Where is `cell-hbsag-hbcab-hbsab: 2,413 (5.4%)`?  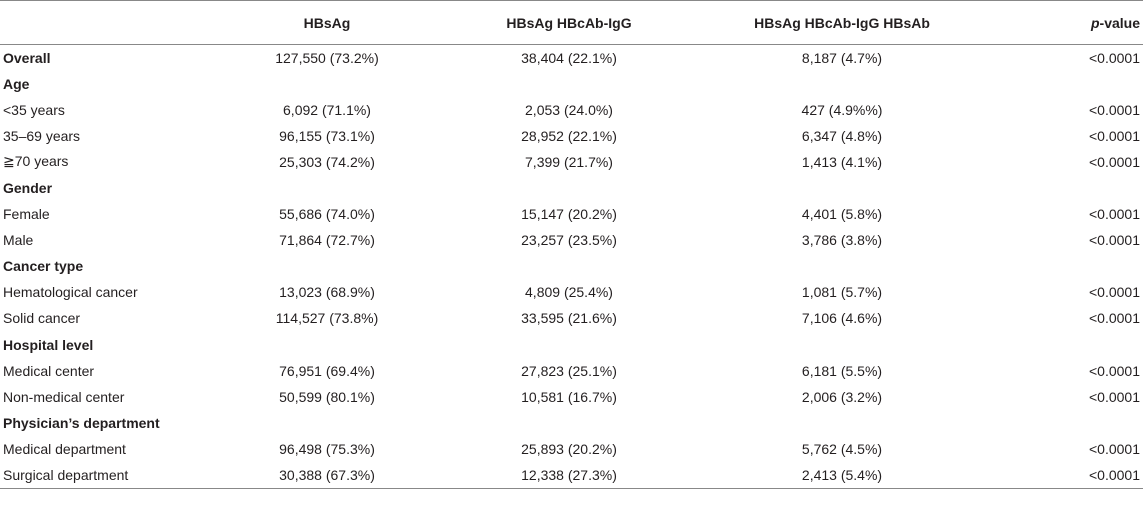 cell-hbsag-hbcab-hbsab: 2,413 (5.4%) is located at coordinates (842, 475).